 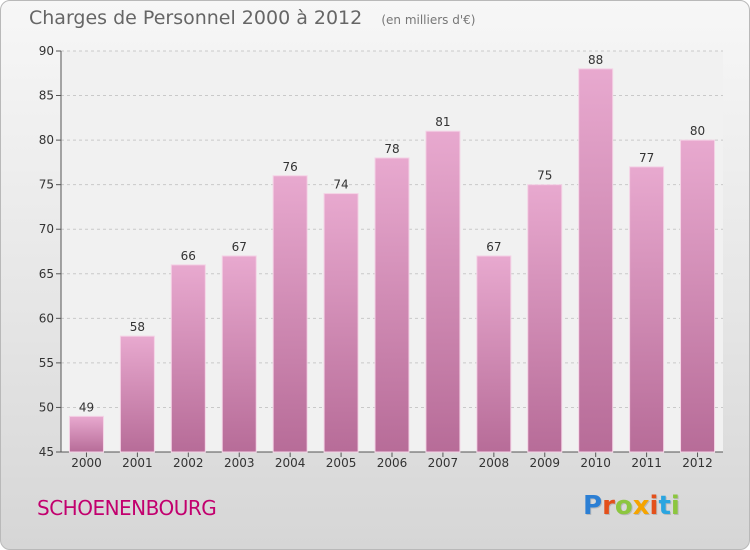 I want to click on data-label-2002: 66, so click(x=188, y=256).